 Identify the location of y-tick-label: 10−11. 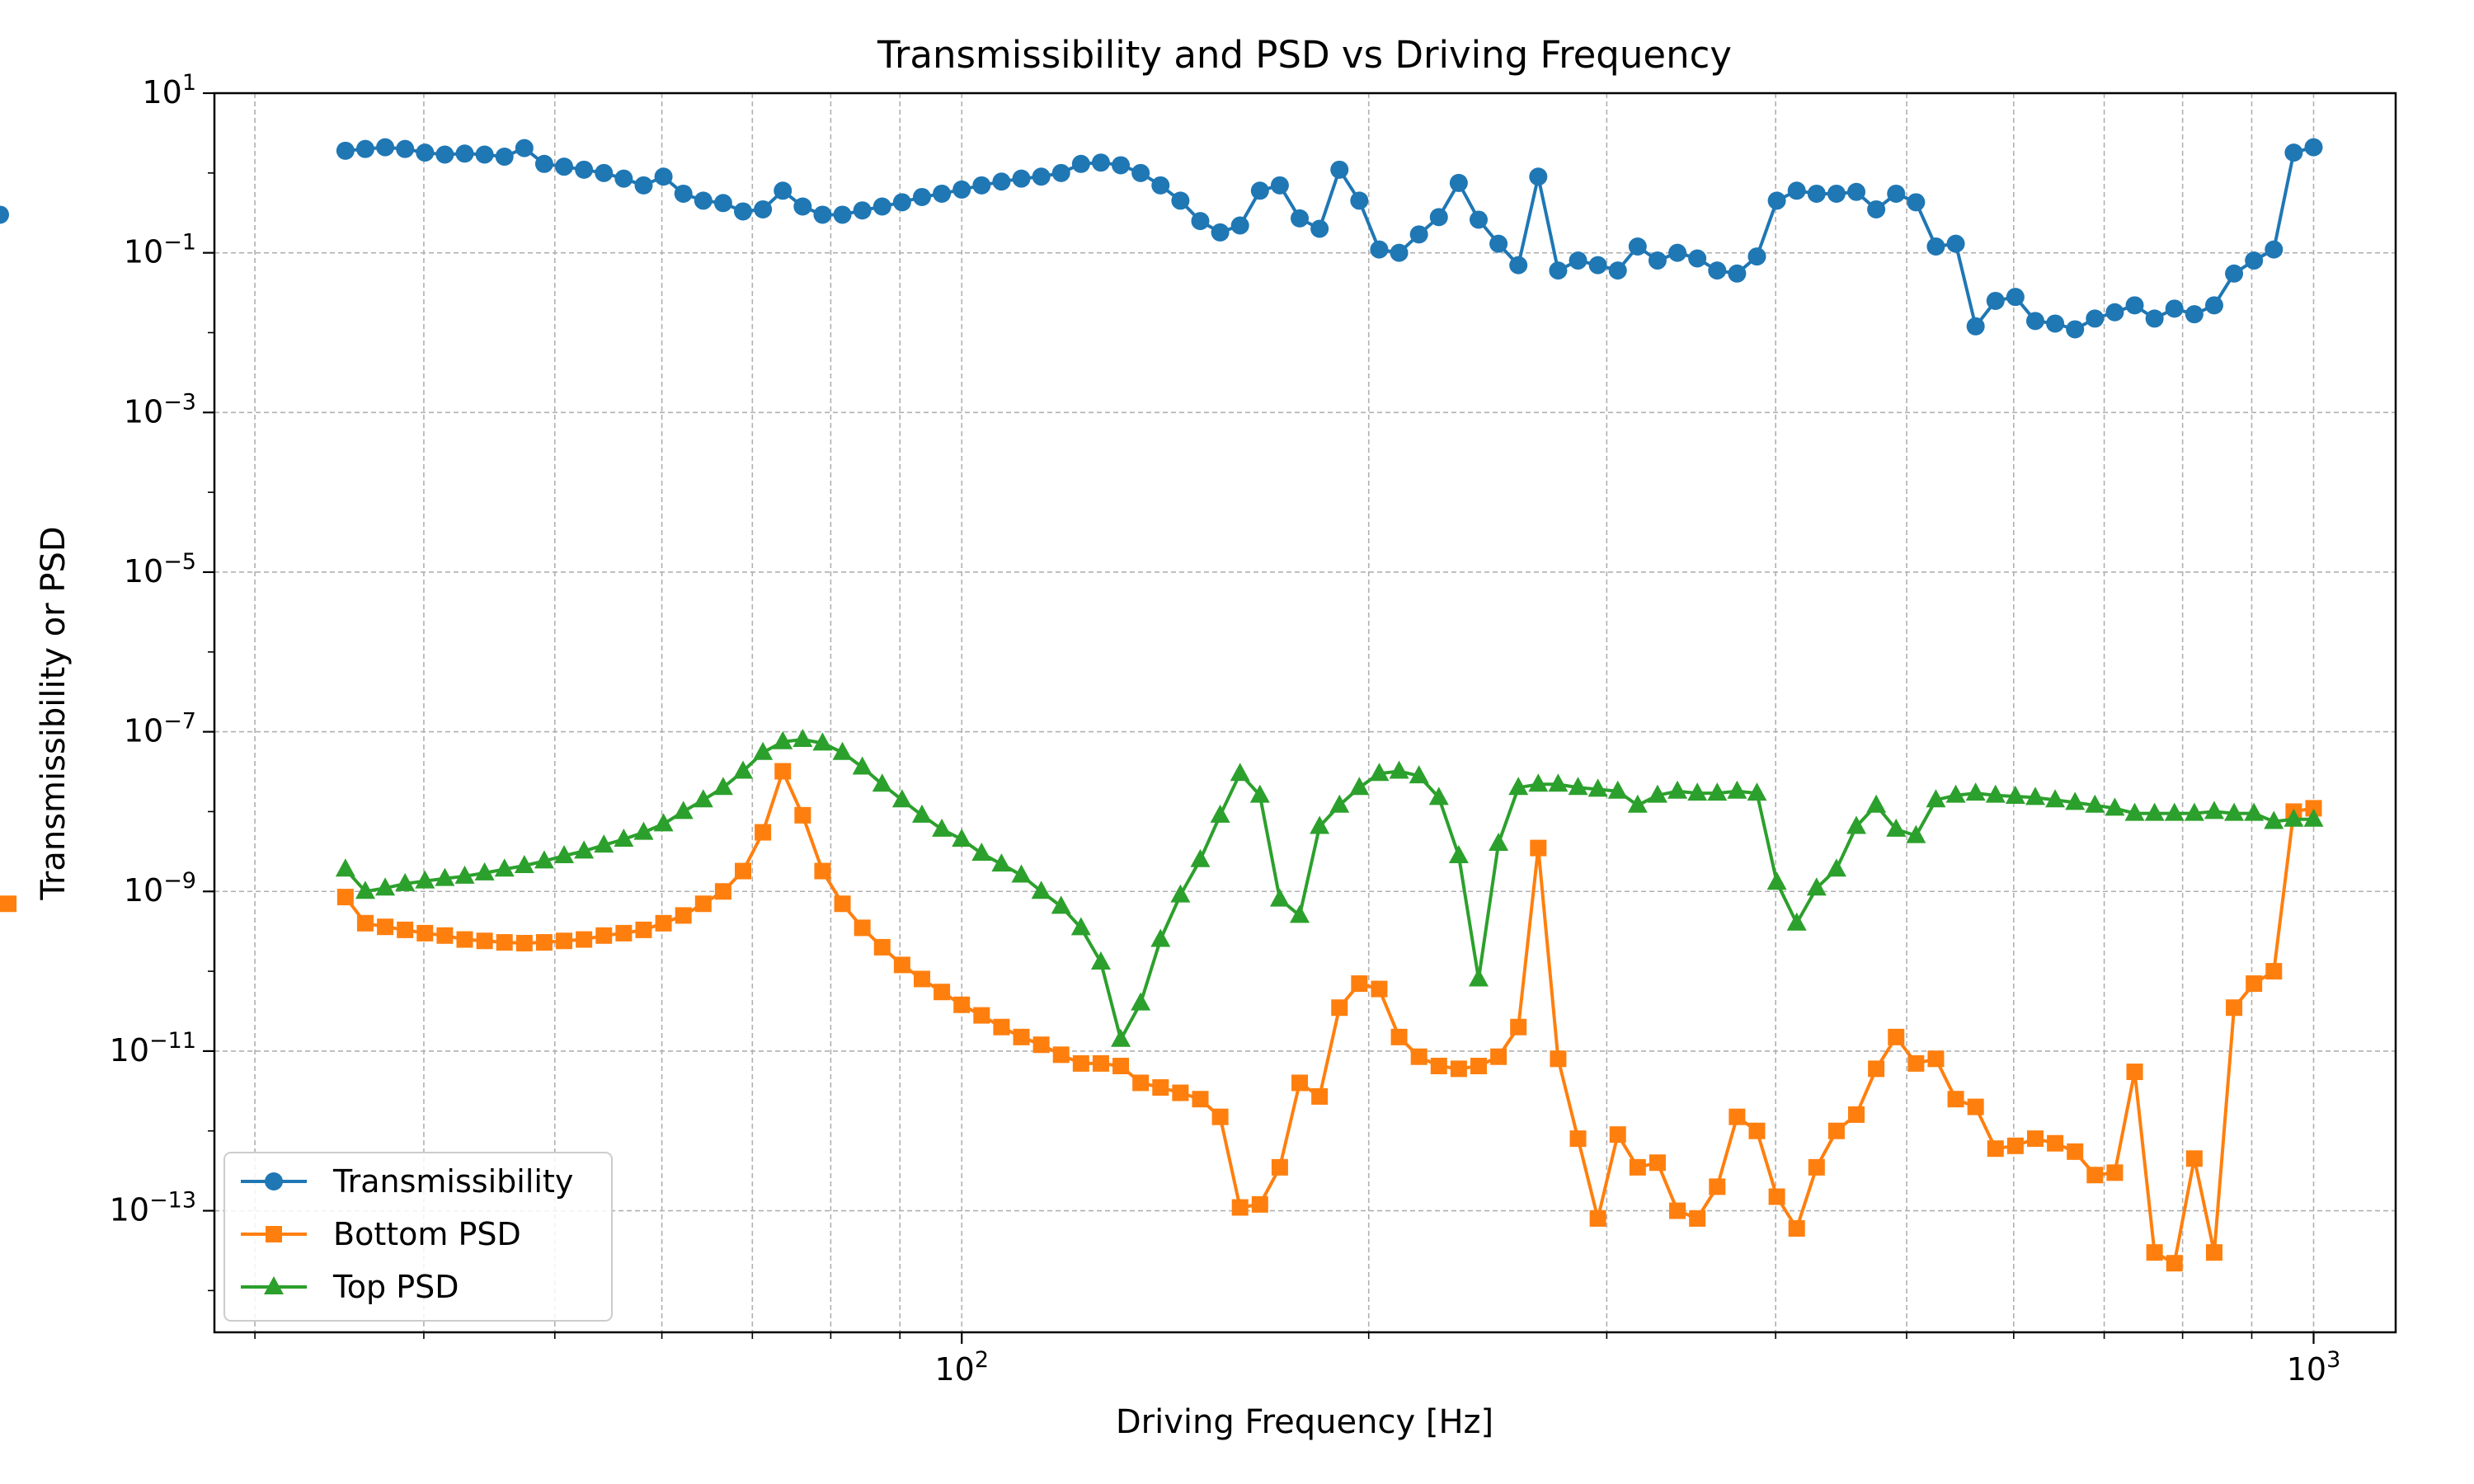
(153, 1048).